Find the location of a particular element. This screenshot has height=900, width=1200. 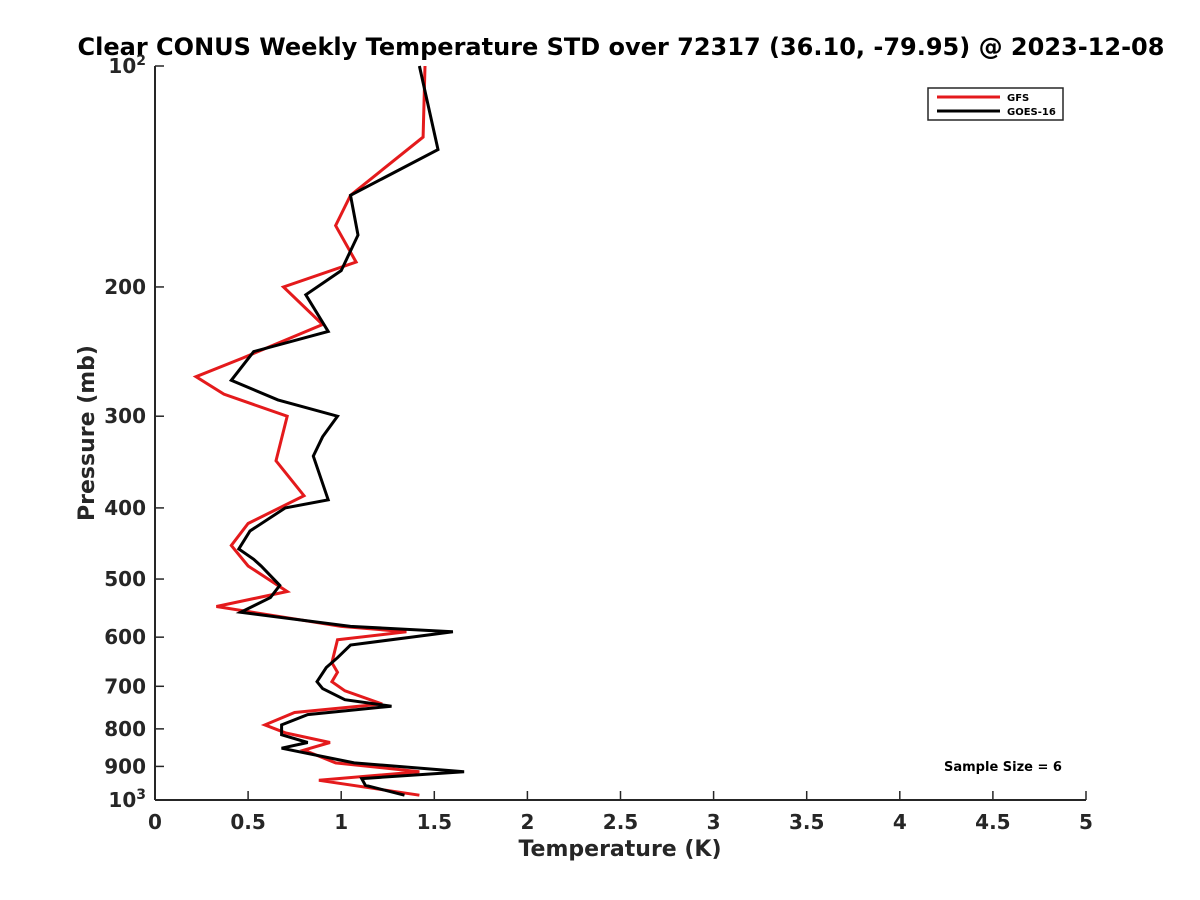

x-tick-label: 0 is located at coordinates (155, 822).